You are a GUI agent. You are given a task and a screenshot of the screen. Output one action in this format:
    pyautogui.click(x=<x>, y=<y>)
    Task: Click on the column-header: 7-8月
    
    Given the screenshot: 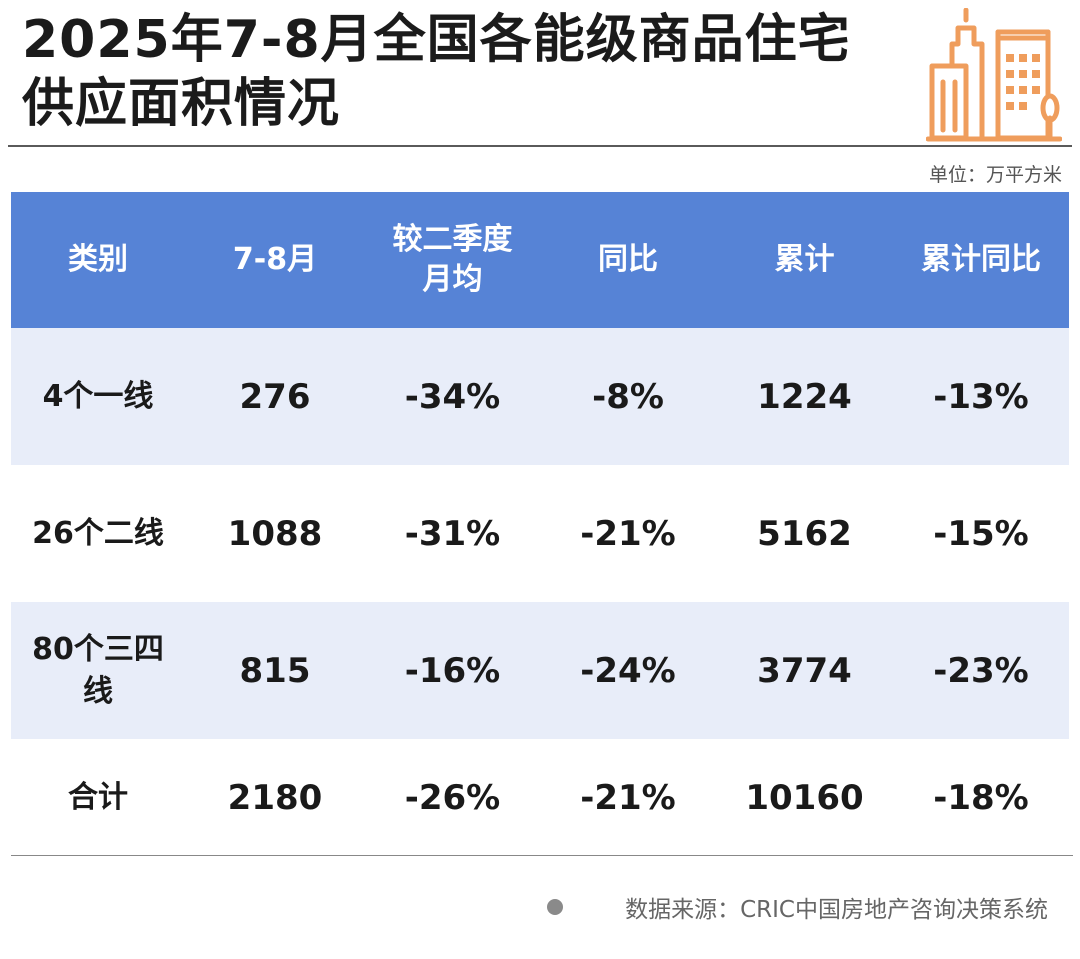 What is the action you would take?
    pyautogui.click(x=275, y=260)
    